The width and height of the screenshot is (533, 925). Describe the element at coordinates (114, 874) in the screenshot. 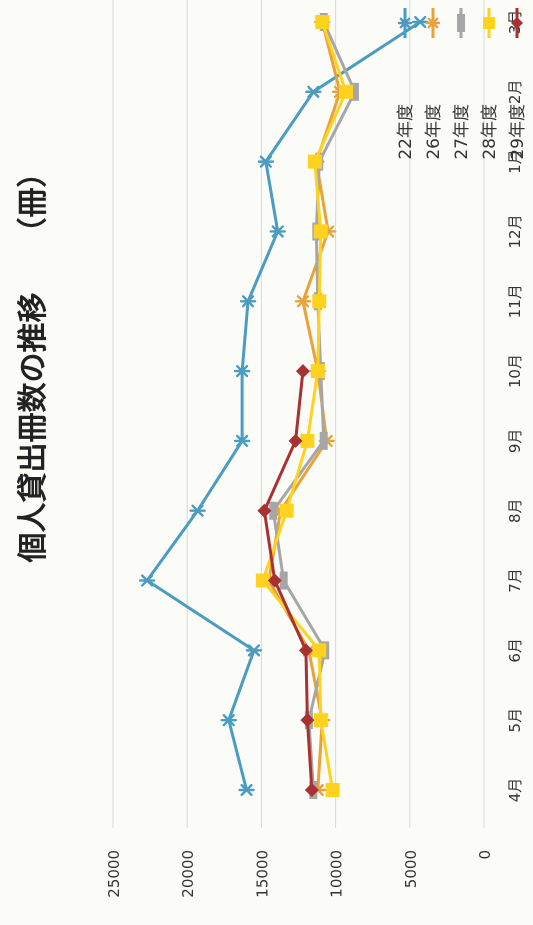

I see `value-tick-label: 25000` at that location.